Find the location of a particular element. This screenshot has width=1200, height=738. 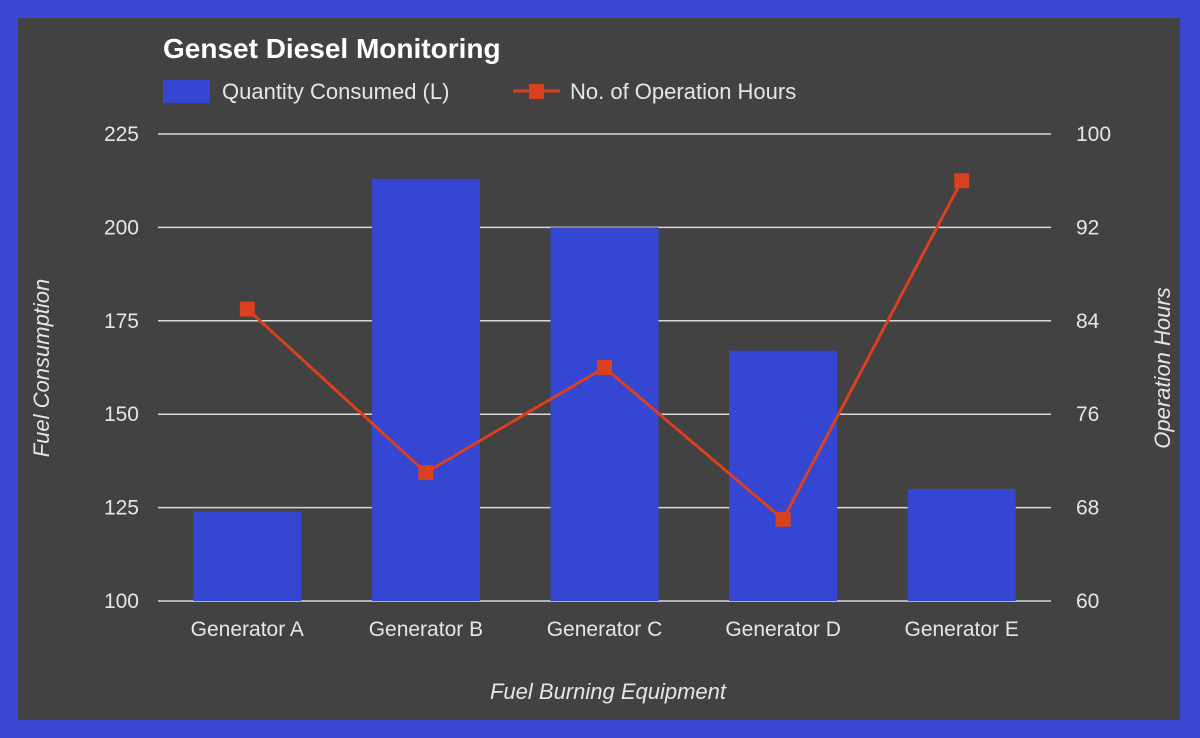

legend-bar-swatch is located at coordinates (186, 91).